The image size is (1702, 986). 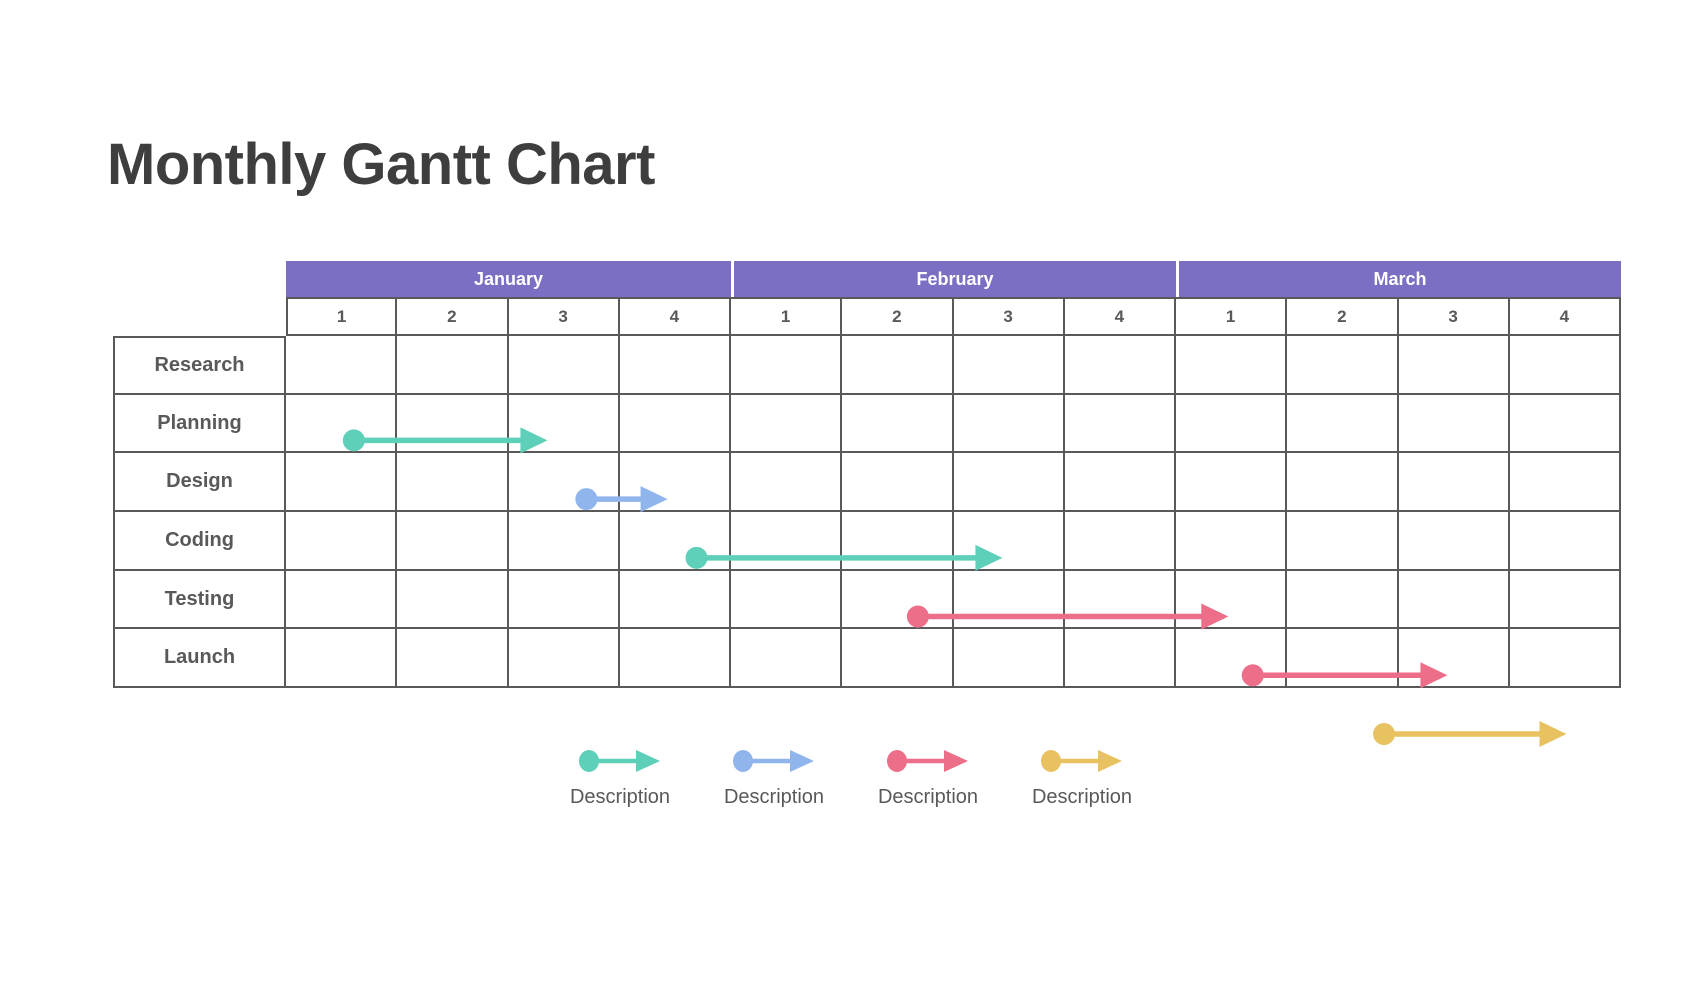 I want to click on month-header-row: January February March, so click(x=953, y=279).